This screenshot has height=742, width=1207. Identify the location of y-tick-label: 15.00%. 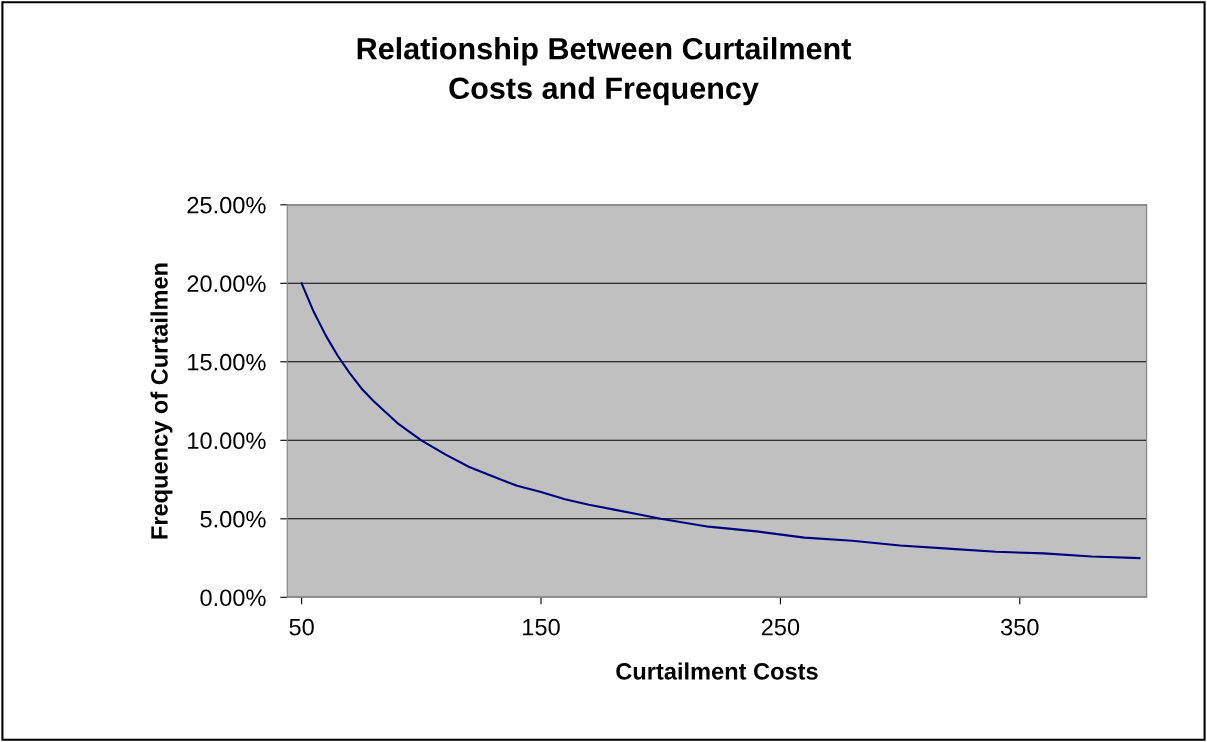
(227, 362).